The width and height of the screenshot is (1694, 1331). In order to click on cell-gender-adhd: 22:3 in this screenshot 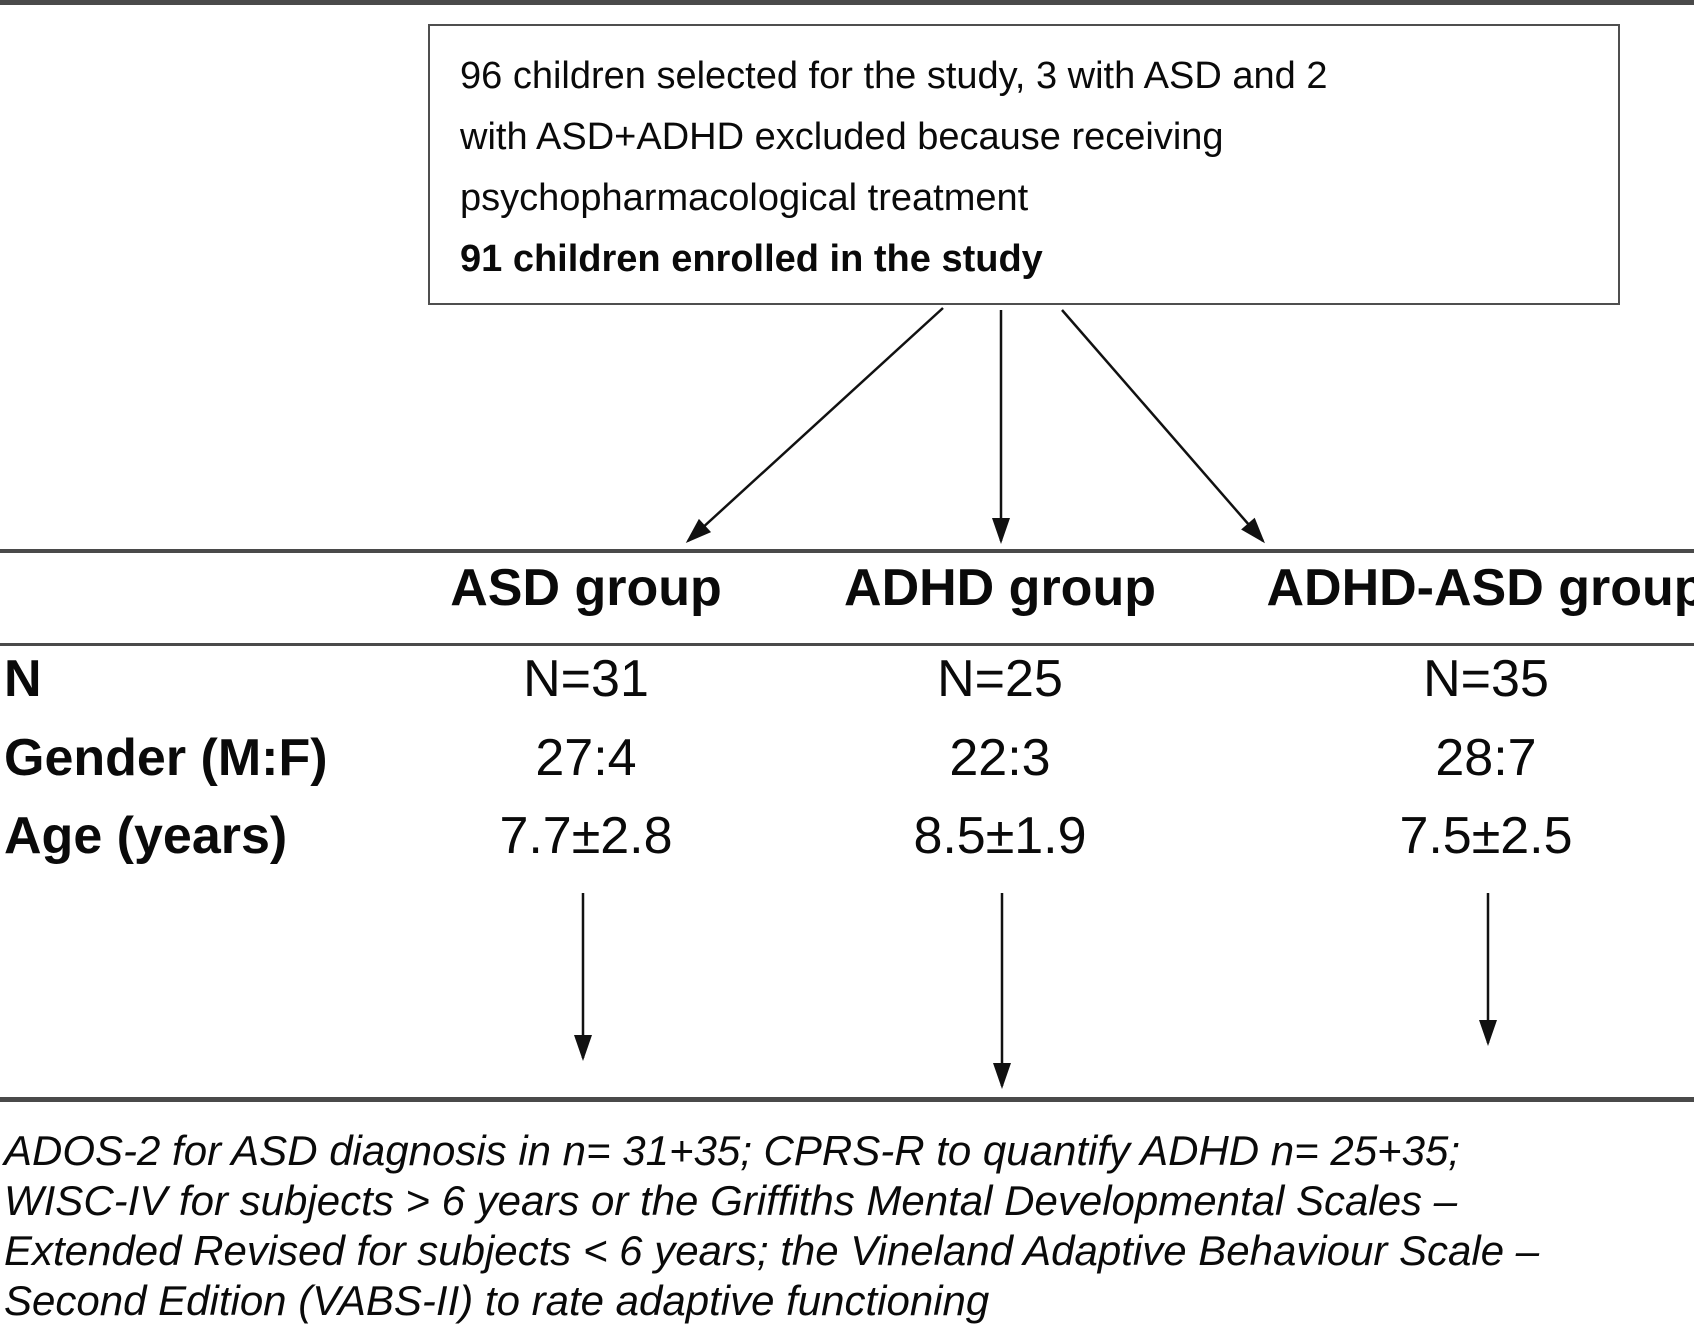, I will do `click(1000, 758)`.